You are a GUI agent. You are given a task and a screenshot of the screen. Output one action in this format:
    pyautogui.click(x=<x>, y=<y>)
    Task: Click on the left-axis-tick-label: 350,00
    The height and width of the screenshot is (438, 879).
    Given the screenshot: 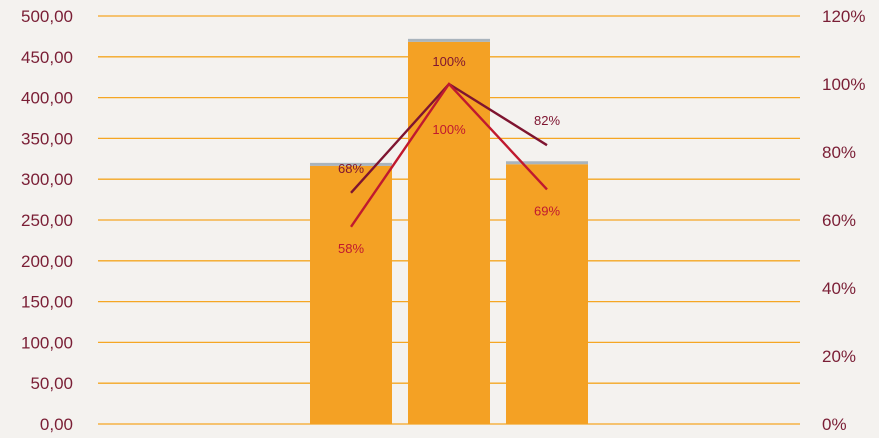 What is the action you would take?
    pyautogui.click(x=47, y=138)
    